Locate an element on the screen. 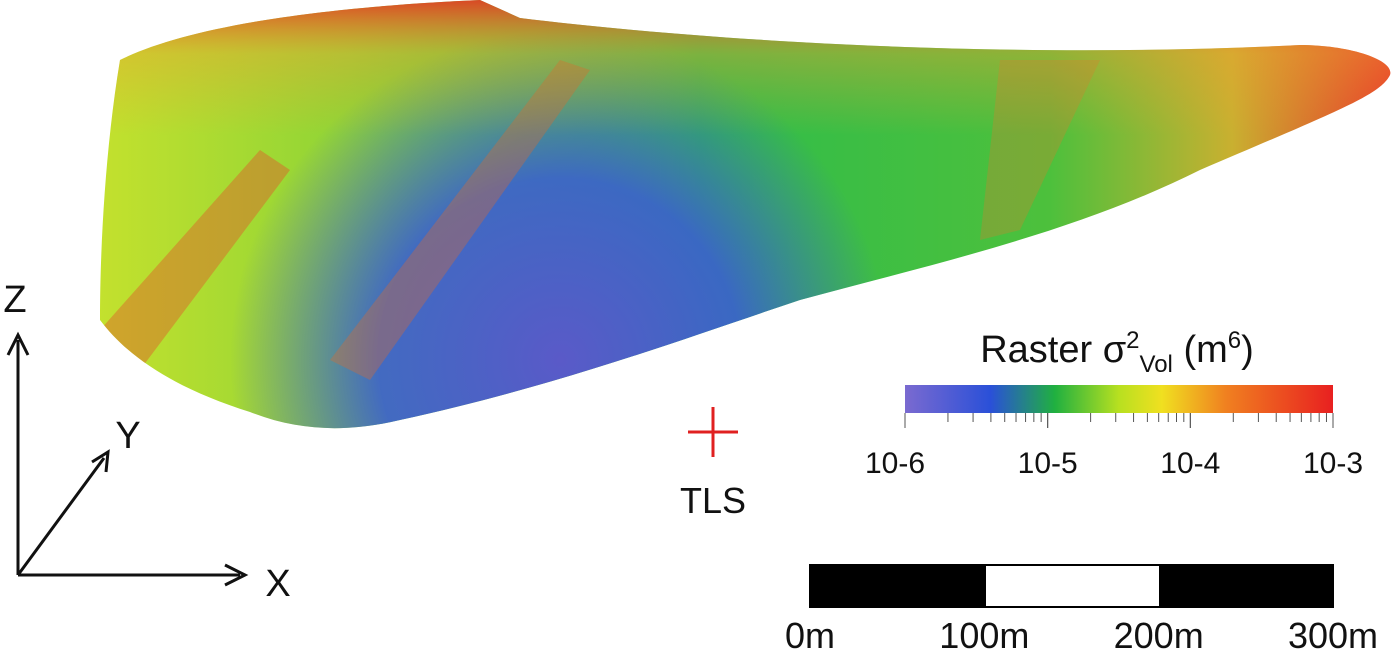 The width and height of the screenshot is (1400, 650). colorbar-tick-label: 10-6 is located at coordinates (895, 463).